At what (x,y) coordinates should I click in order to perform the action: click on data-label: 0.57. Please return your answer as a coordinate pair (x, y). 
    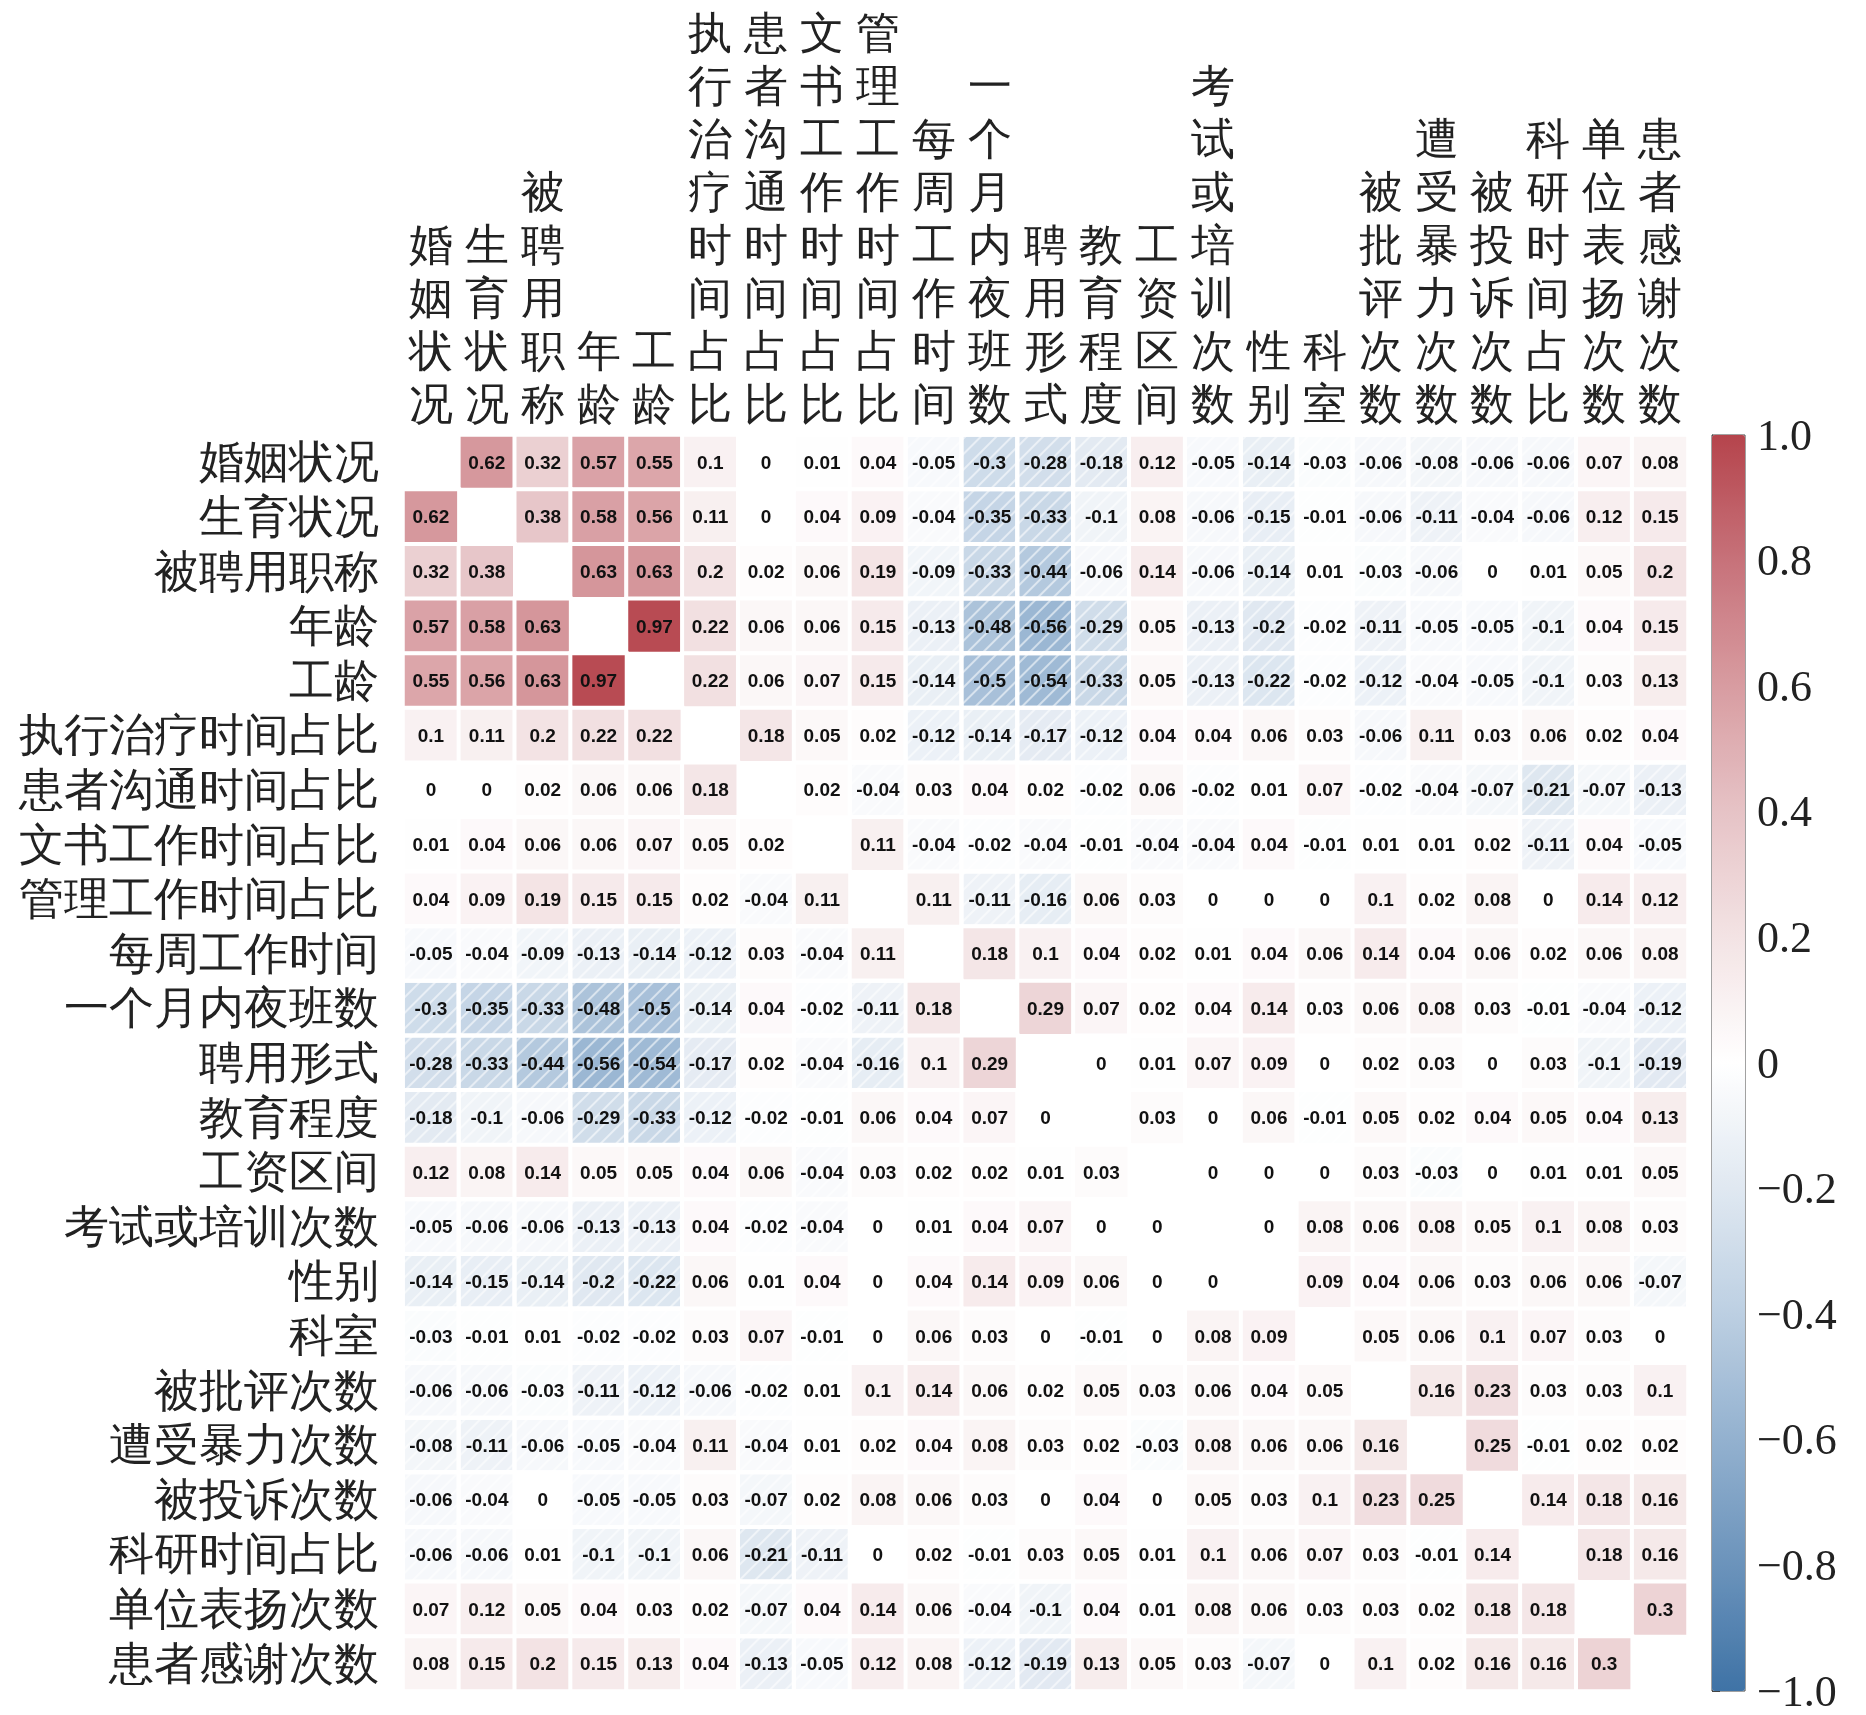
    Looking at the image, I should click on (431, 626).